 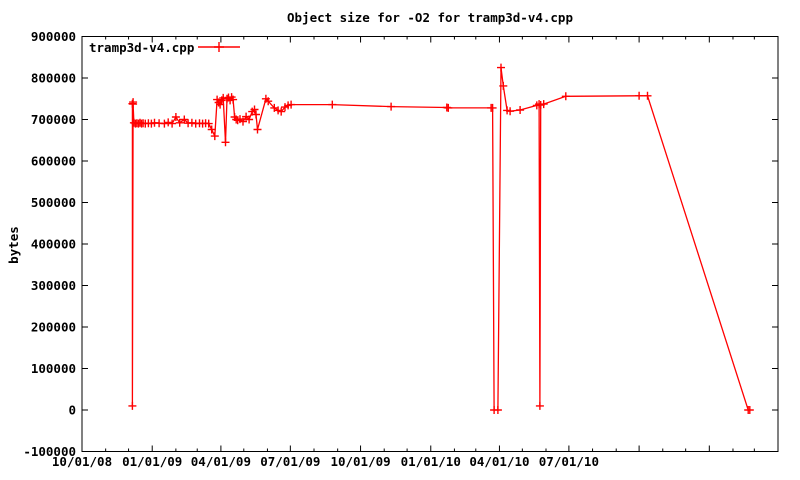 What do you see at coordinates (13, 245) in the screenshot?
I see `y-axis-label: bytes` at bounding box center [13, 245].